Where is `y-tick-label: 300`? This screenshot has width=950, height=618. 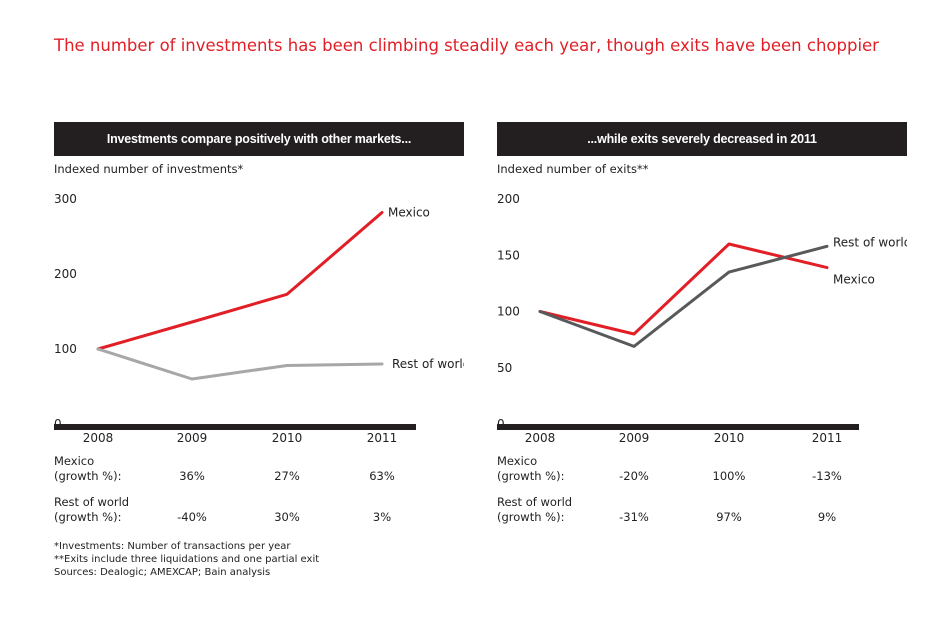 y-tick-label: 300 is located at coordinates (65, 199).